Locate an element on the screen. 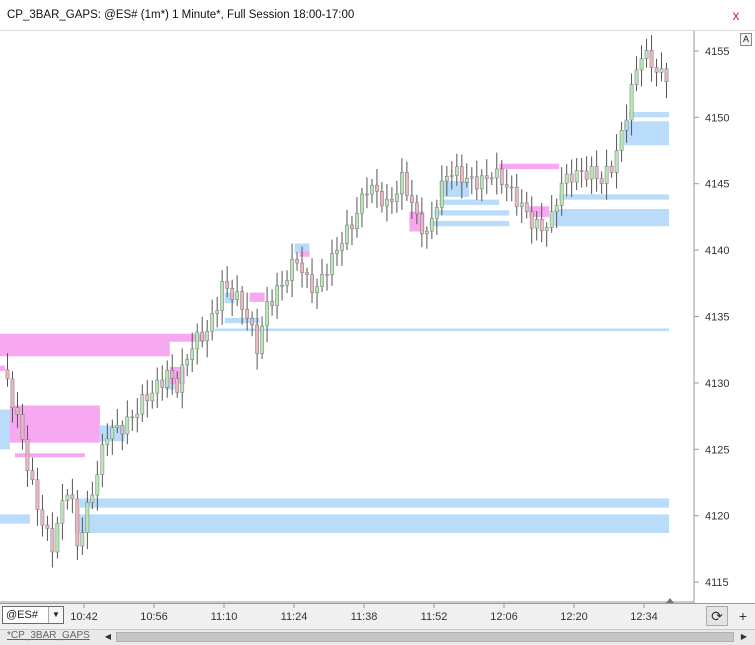 This screenshot has width=755, height=645. time-tick-label: 10:56 is located at coordinates (154, 617).